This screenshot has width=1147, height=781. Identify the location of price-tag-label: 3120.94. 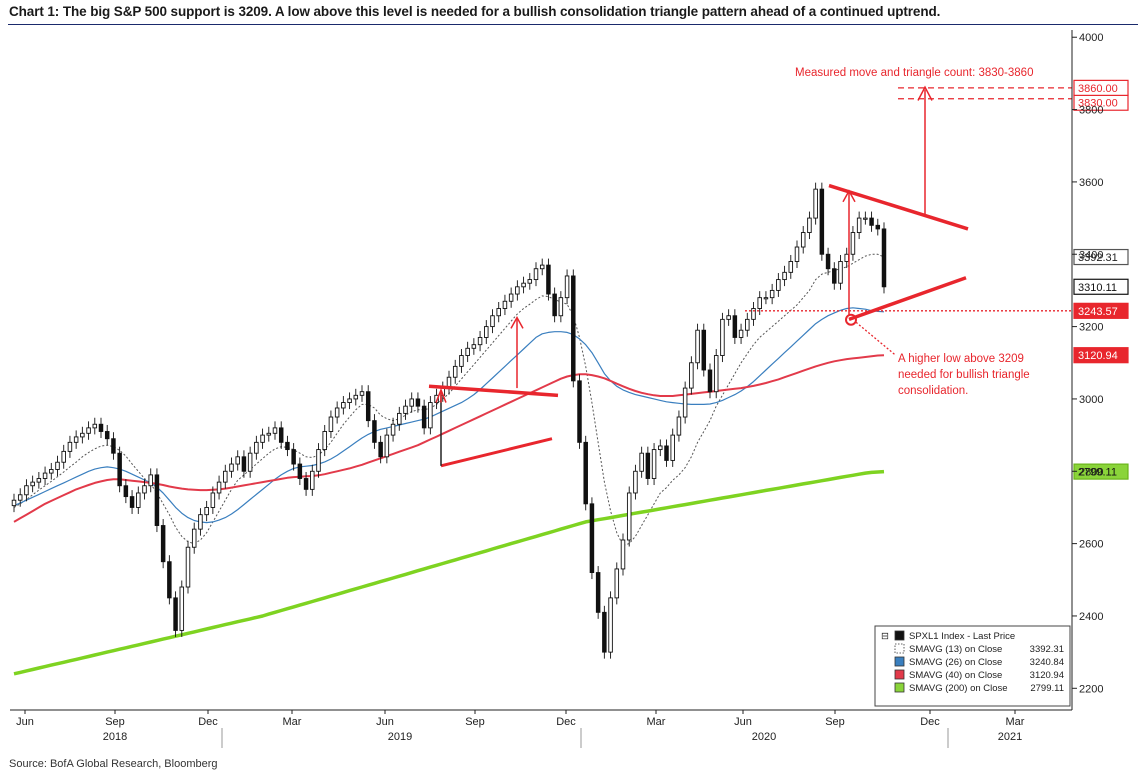
(1098, 356).